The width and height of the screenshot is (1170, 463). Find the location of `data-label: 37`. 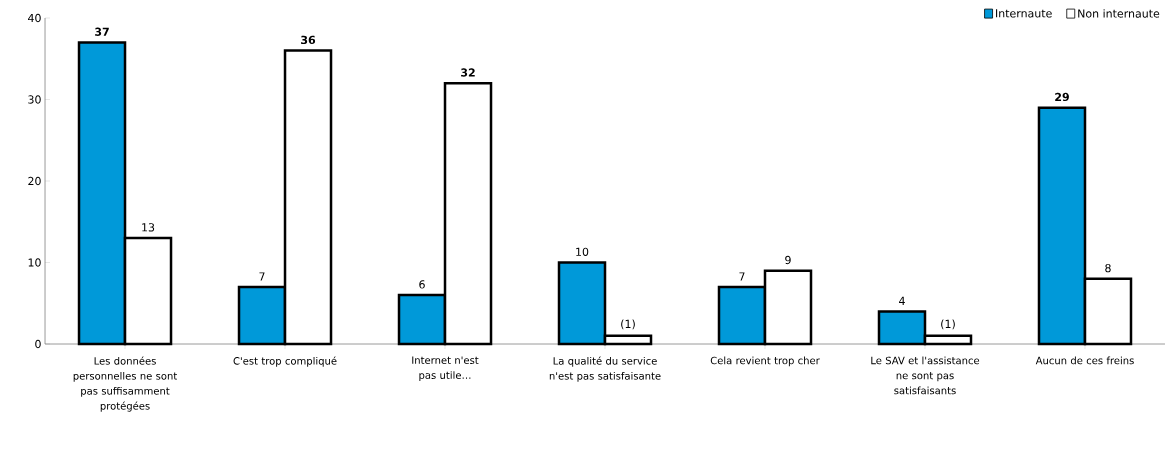

data-label: 37 is located at coordinates (102, 31).